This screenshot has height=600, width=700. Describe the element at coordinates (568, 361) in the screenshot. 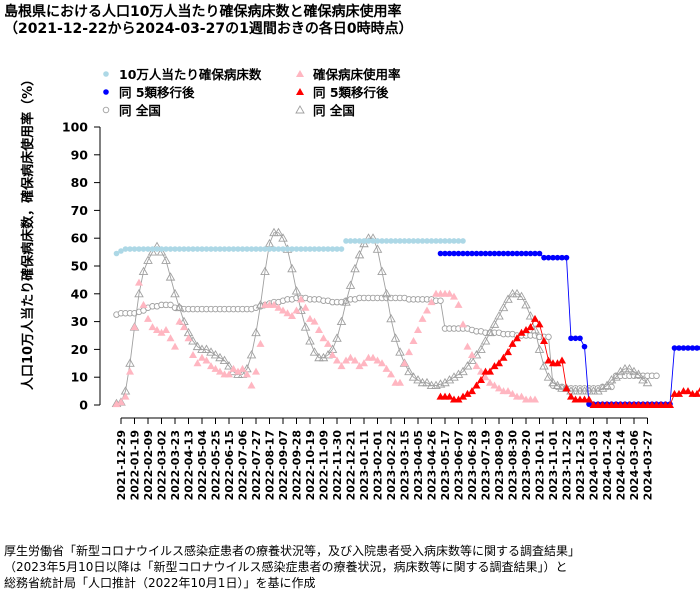

I see `series-usage_post` at that location.